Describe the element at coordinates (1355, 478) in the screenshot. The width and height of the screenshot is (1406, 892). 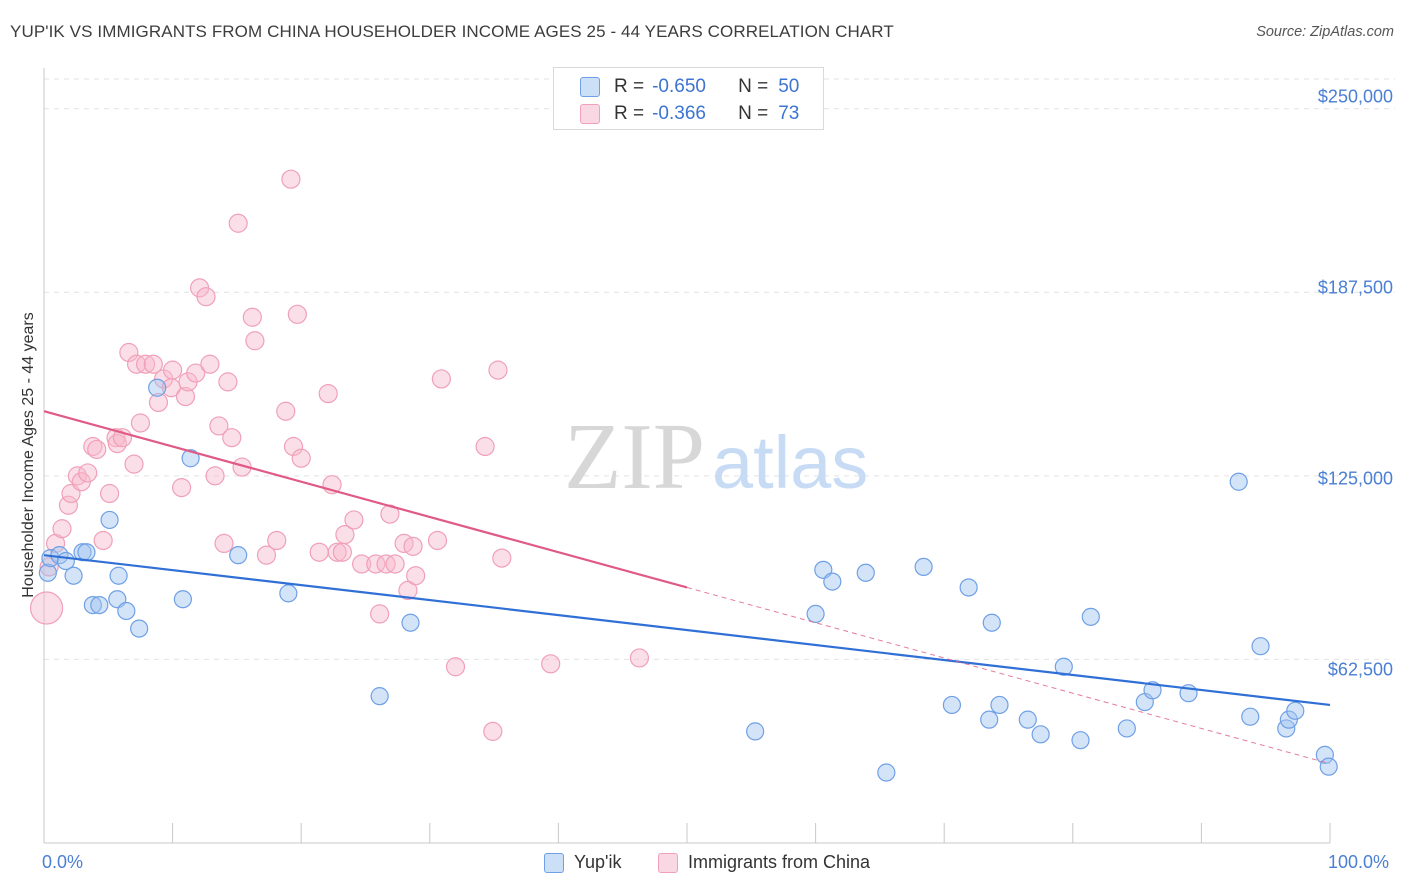
I see `y-tick-125000: $125,000` at that location.